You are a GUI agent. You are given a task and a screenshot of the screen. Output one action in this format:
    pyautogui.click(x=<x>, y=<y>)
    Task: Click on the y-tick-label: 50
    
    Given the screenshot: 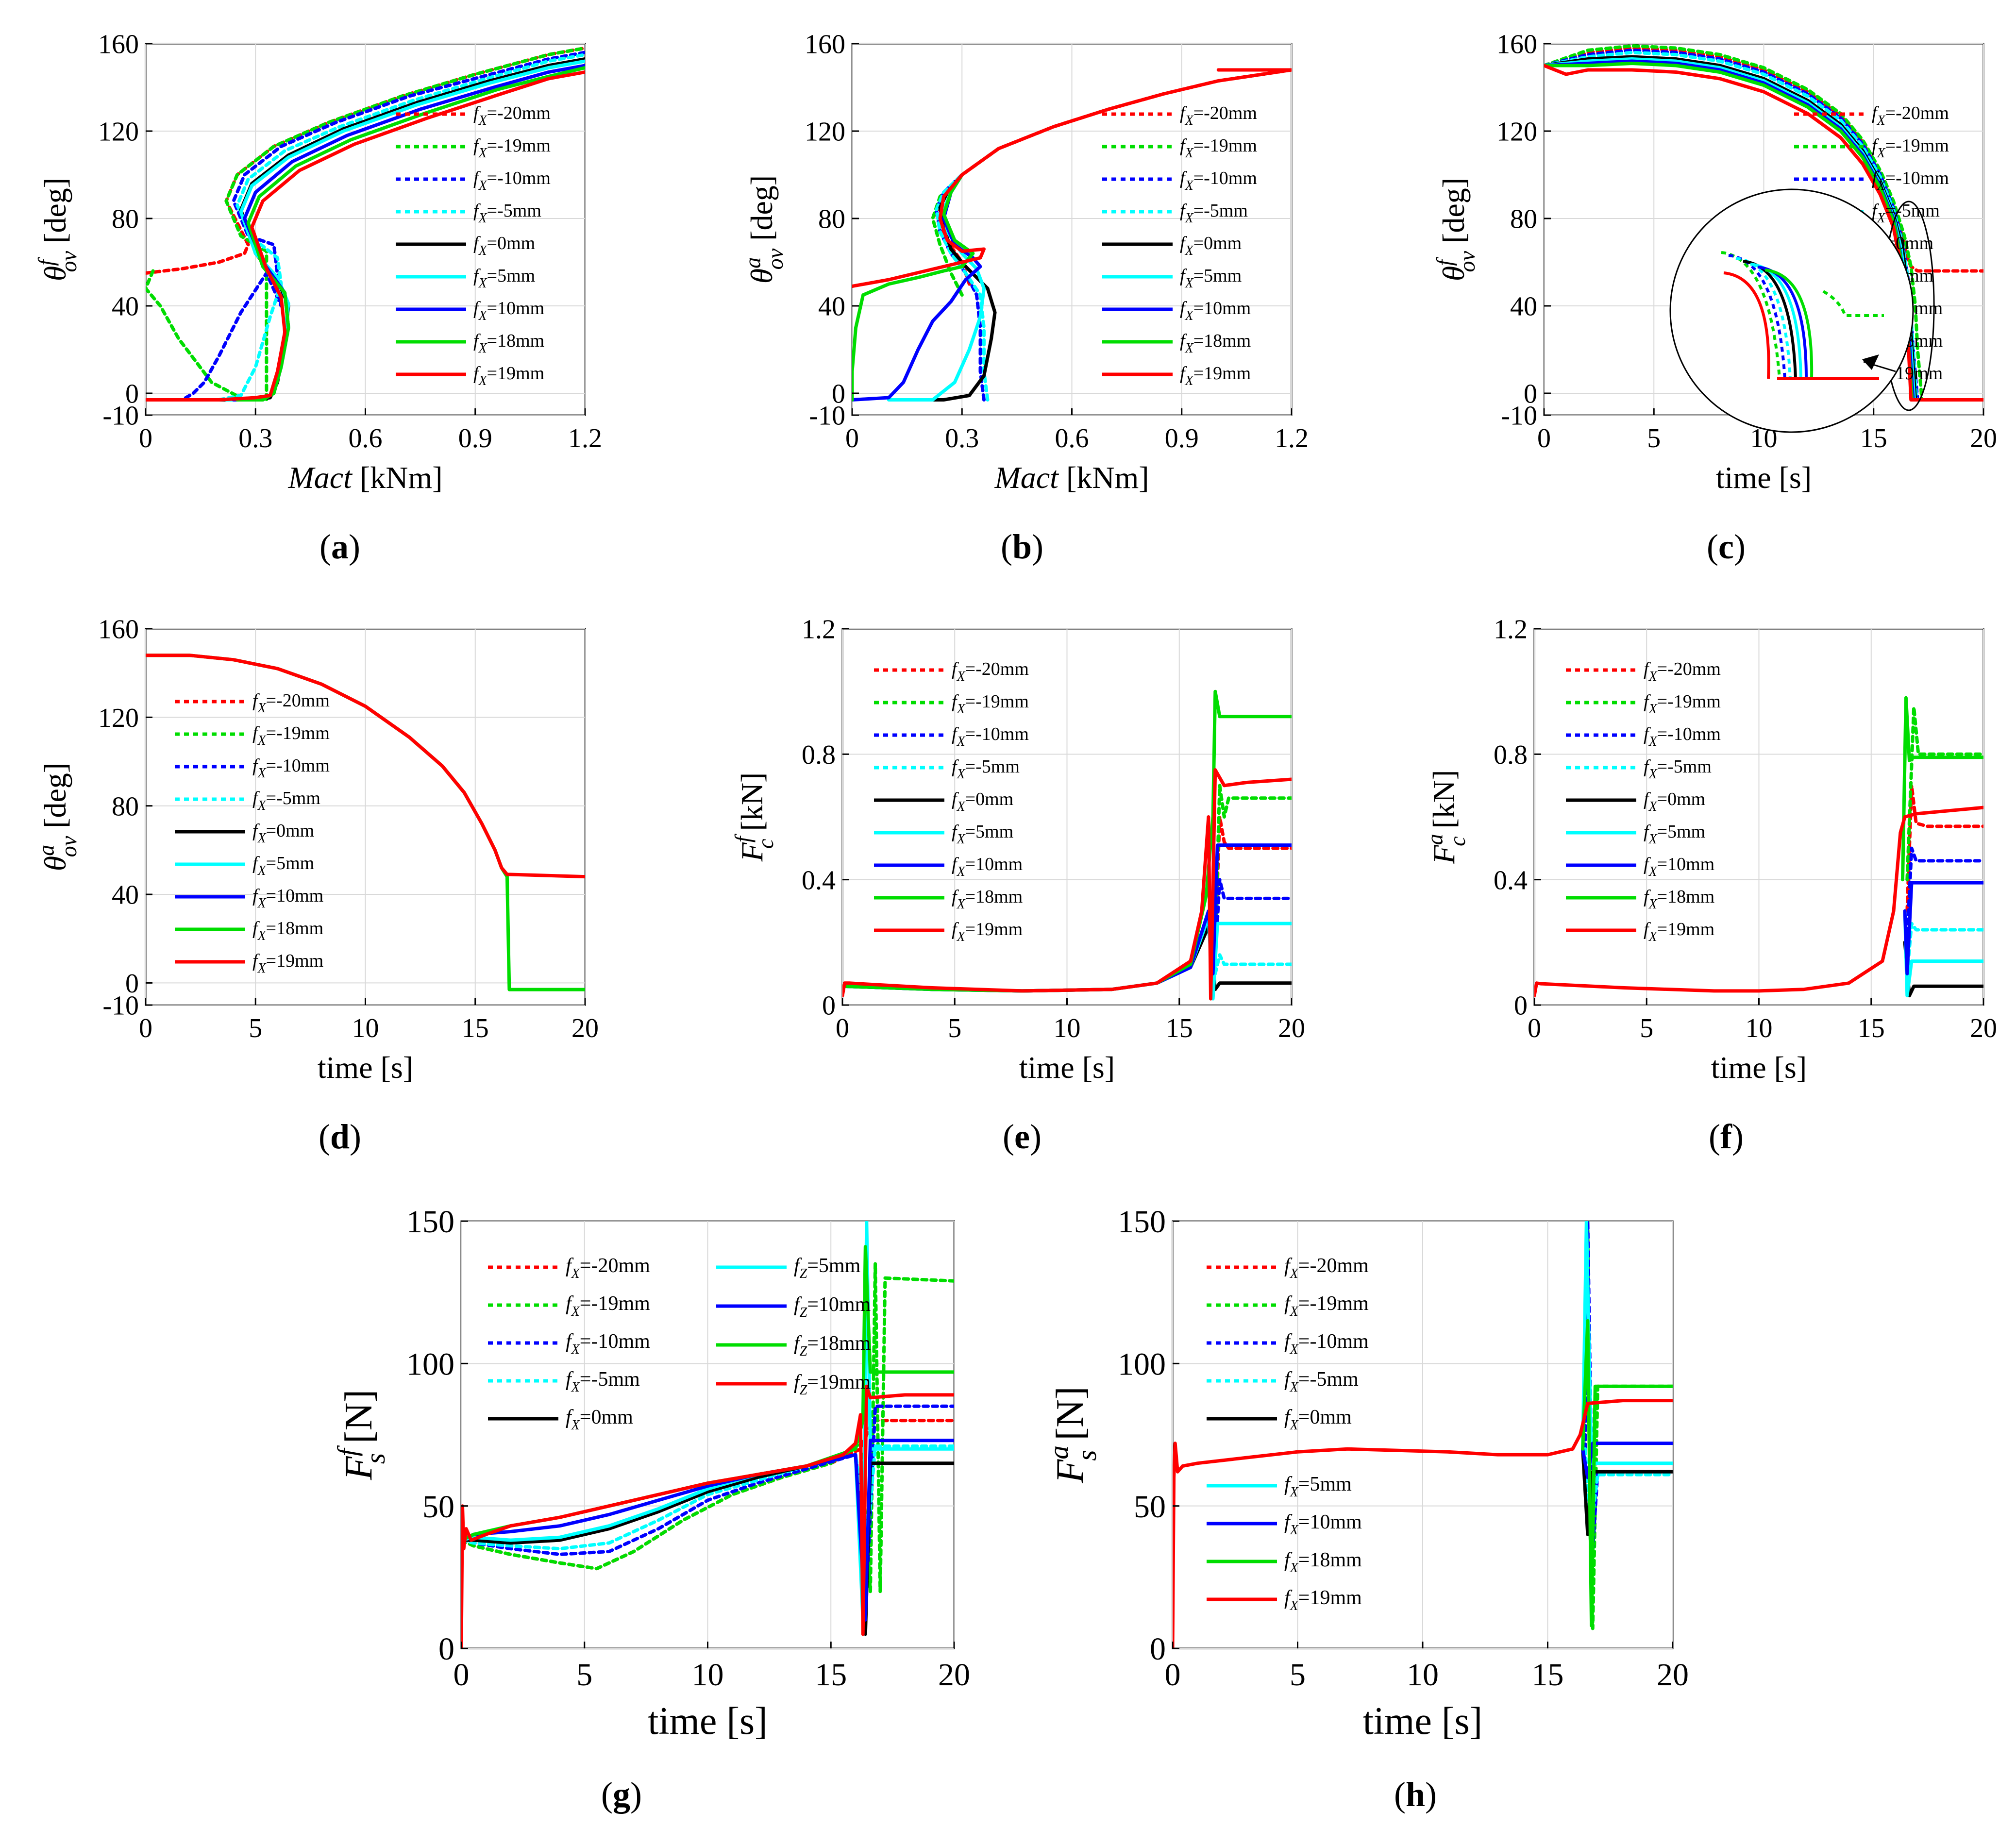 What is the action you would take?
    pyautogui.click(x=438, y=1507)
    